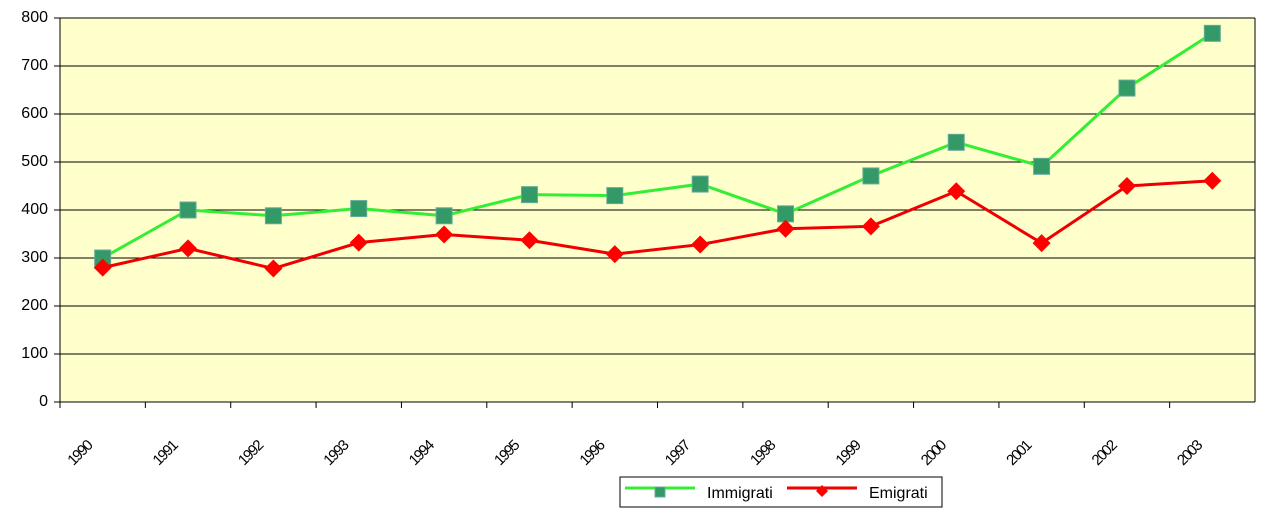 This screenshot has width=1261, height=508. Describe the element at coordinates (80, 453) in the screenshot. I see `x-tick-label: 1990` at that location.